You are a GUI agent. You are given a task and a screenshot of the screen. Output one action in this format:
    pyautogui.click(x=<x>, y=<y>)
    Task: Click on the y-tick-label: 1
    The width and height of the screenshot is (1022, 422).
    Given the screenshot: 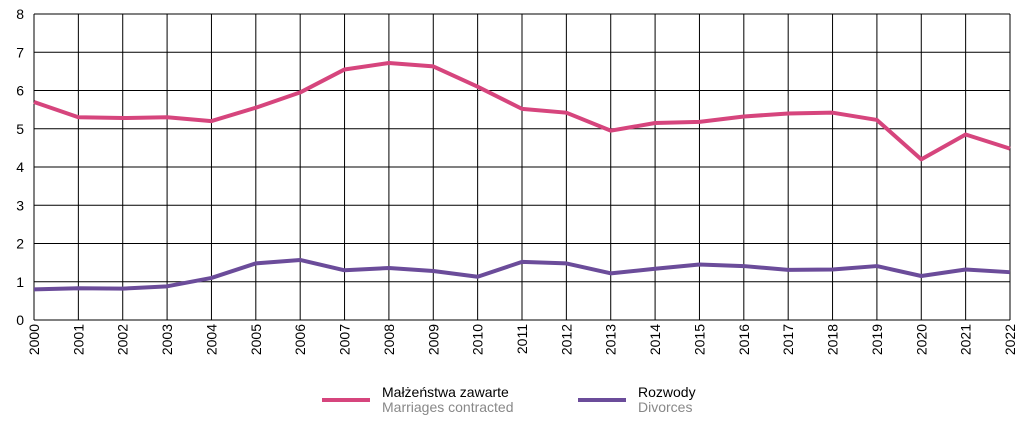 What is the action you would take?
    pyautogui.click(x=20, y=282)
    